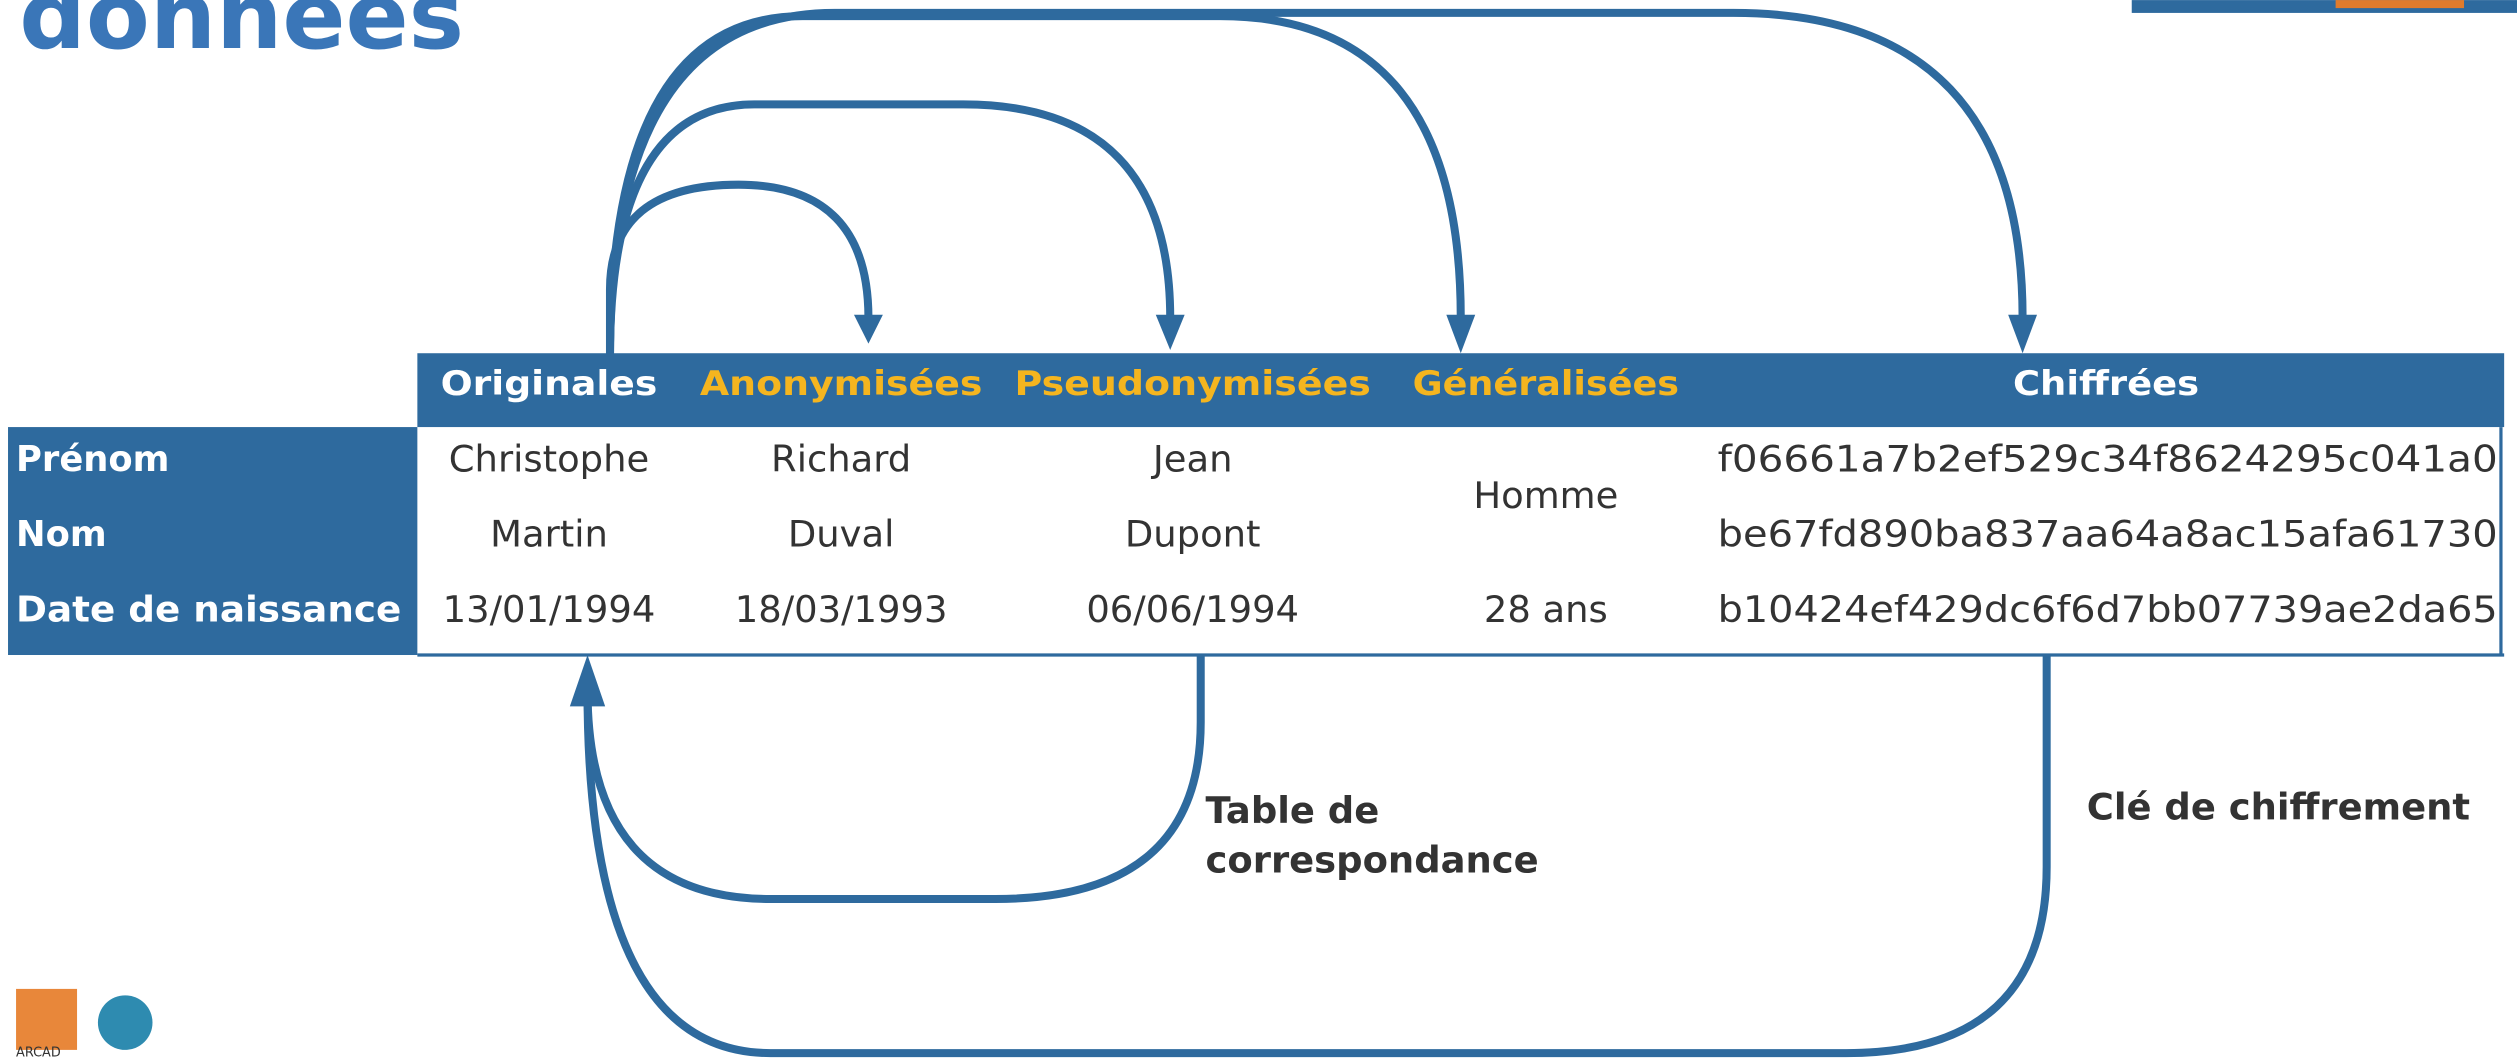 The height and width of the screenshot is (1058, 2517). What do you see at coordinates (841, 383) in the screenshot?
I see `column-header: Anonymisées` at bounding box center [841, 383].